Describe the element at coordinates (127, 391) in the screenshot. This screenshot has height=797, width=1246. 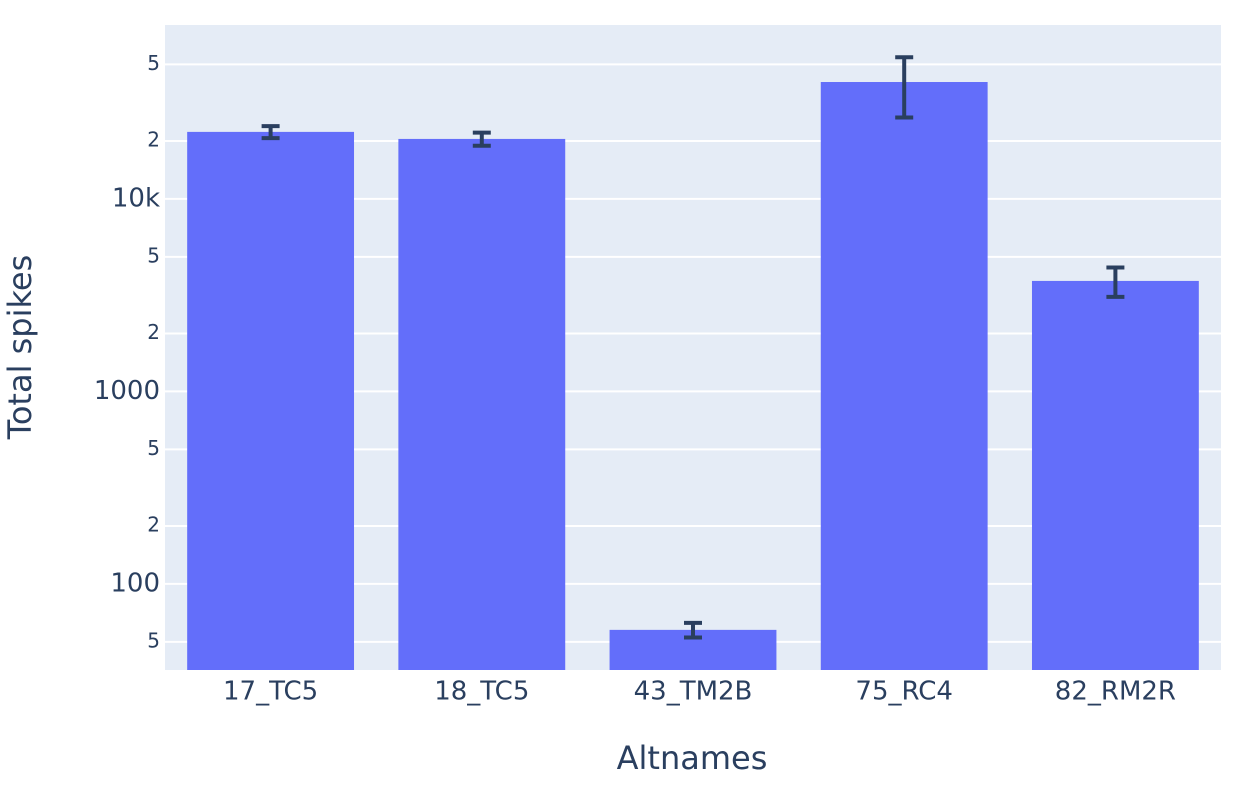
I see `y-tick-label: 1000` at that location.